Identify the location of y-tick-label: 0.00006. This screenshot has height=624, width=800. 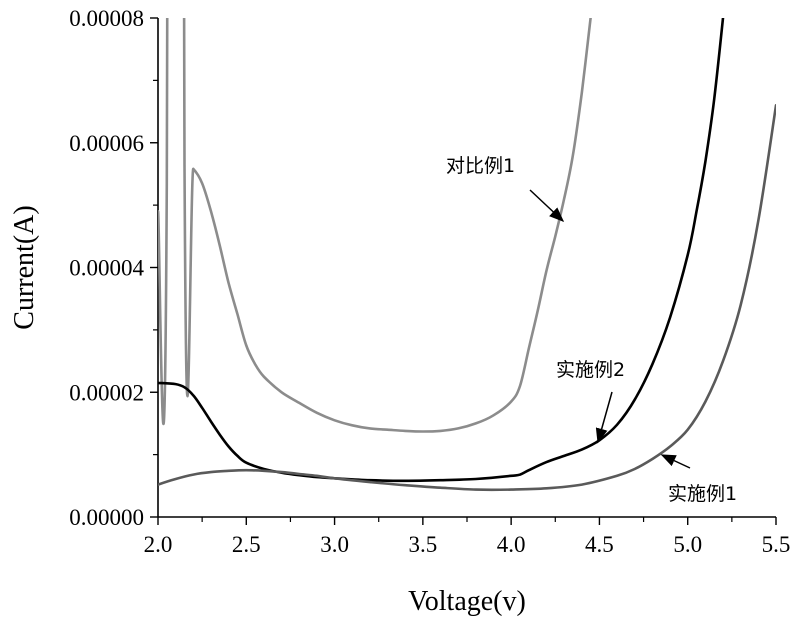
(106, 143).